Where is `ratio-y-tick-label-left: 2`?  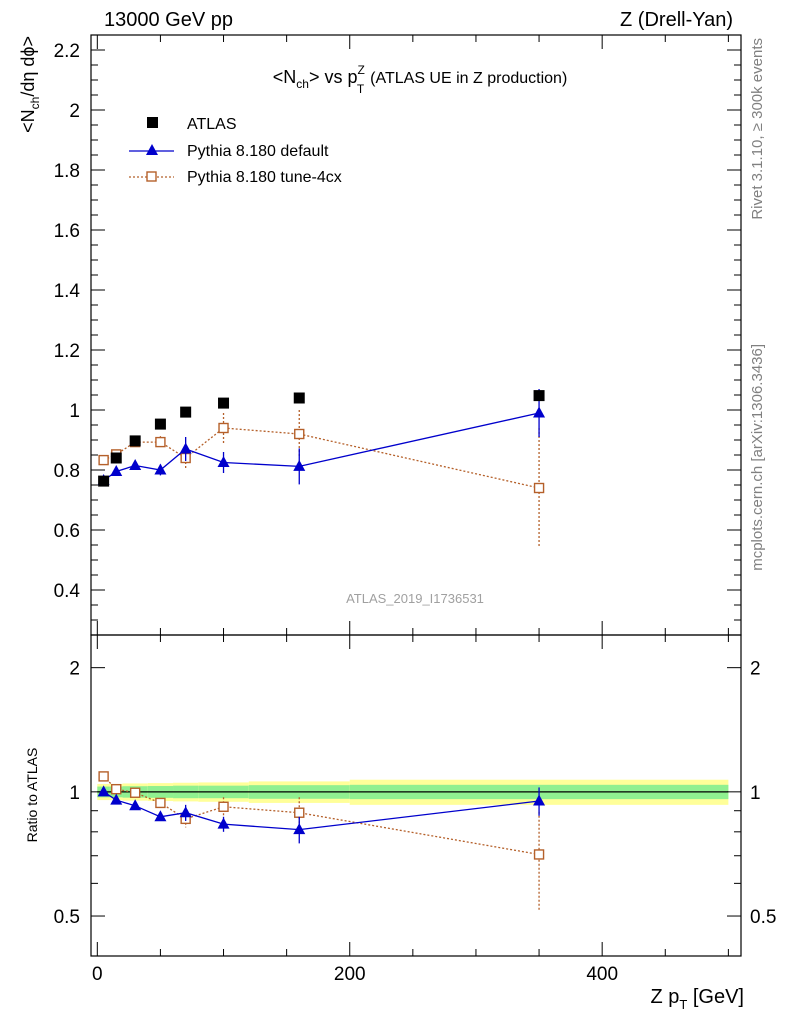 ratio-y-tick-label-left: 2 is located at coordinates (74, 669).